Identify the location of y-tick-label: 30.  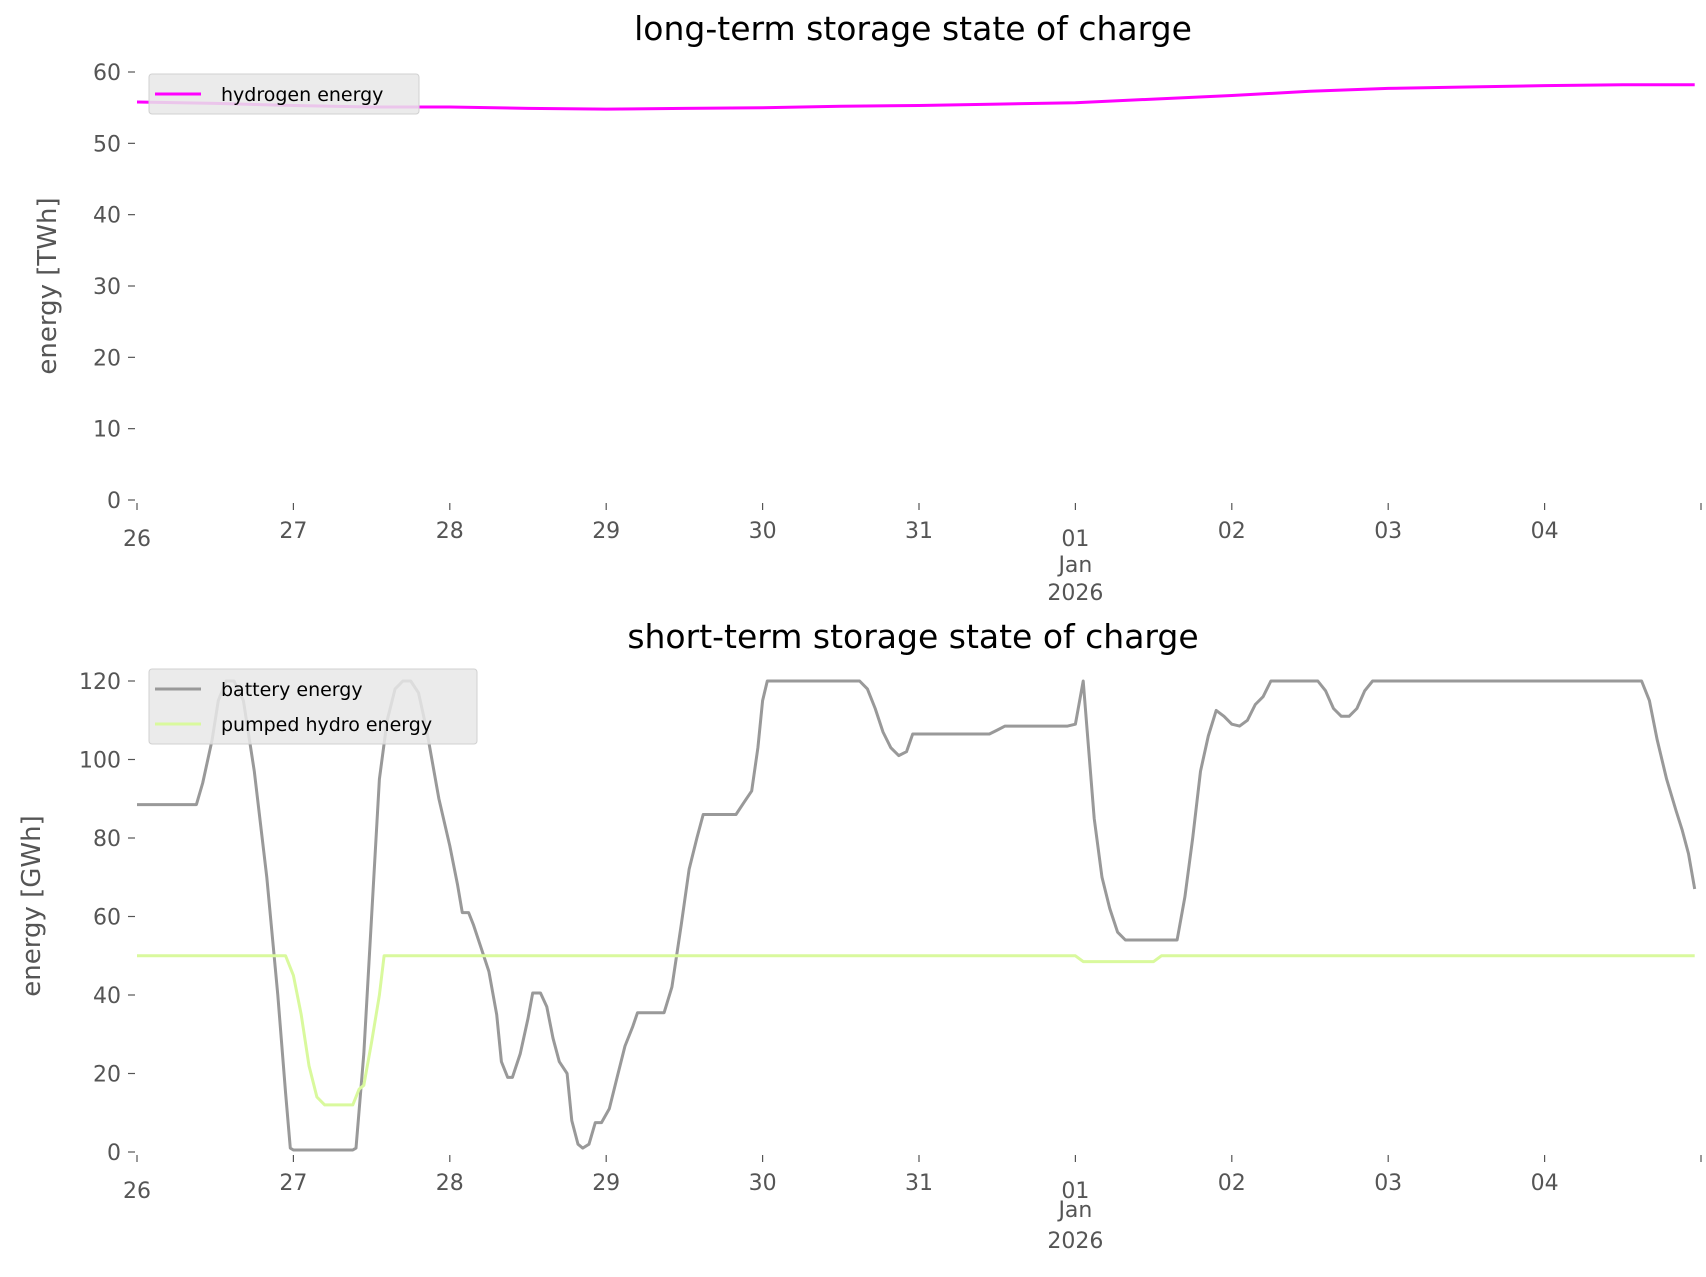
(107, 287).